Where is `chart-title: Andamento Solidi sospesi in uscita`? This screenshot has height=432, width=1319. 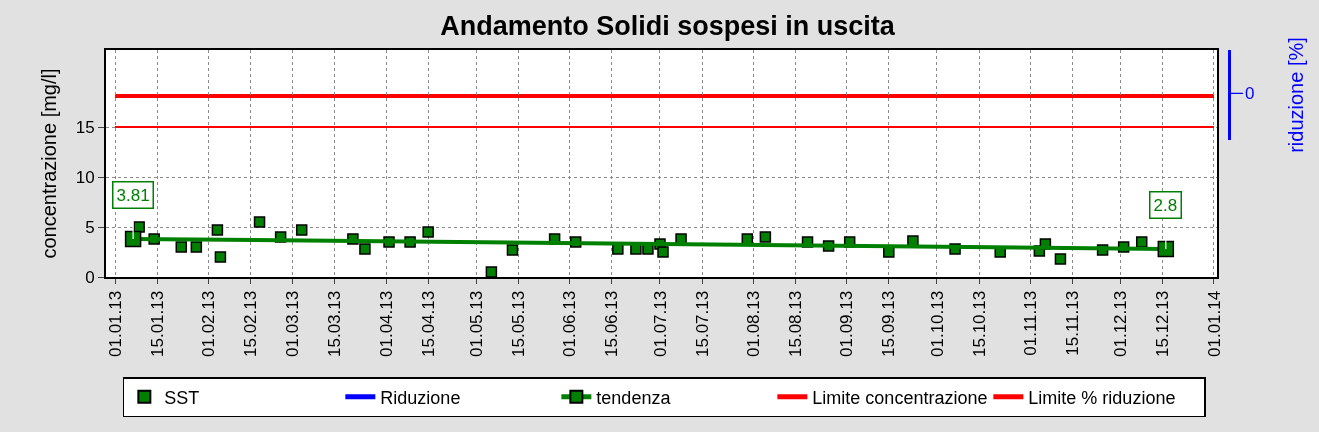
chart-title: Andamento Solidi sospesi in uscita is located at coordinates (668, 26).